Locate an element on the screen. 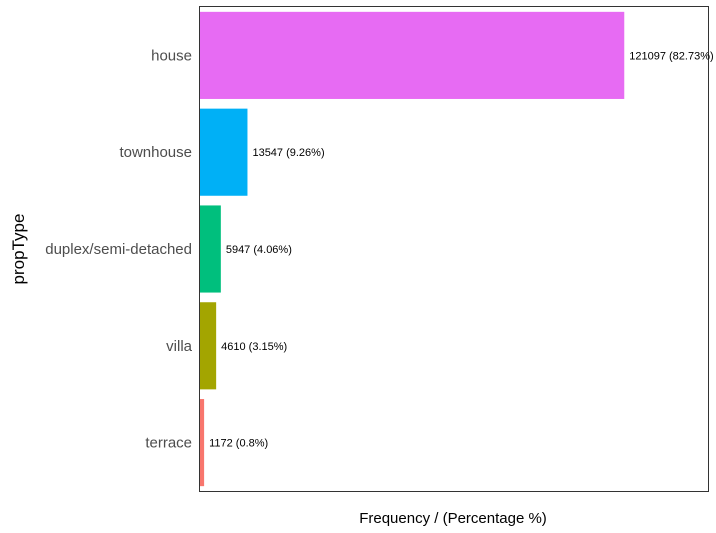  bar-value-label: 5947 (4.06%) is located at coordinates (259, 250).